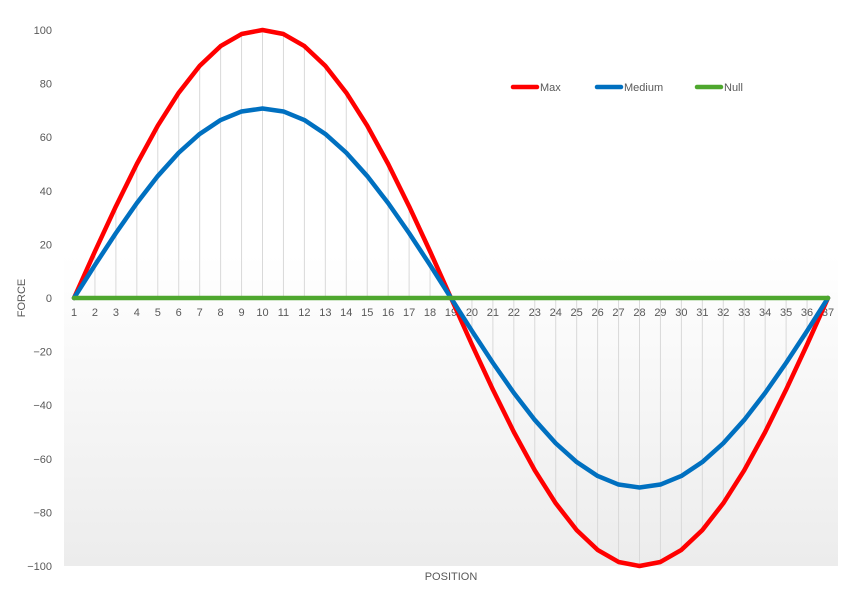 The image size is (867, 596). What do you see at coordinates (42, 406) in the screenshot?
I see `y-tick-label: −40` at bounding box center [42, 406].